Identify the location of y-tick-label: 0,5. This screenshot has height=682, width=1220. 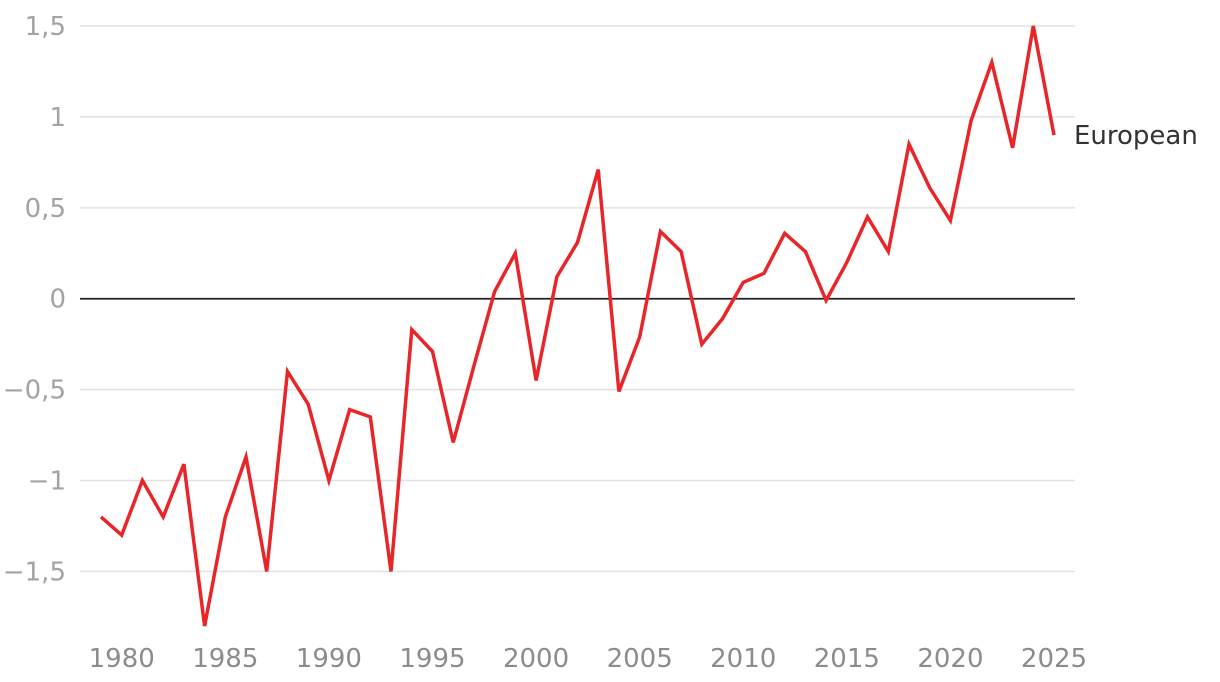
(45, 209).